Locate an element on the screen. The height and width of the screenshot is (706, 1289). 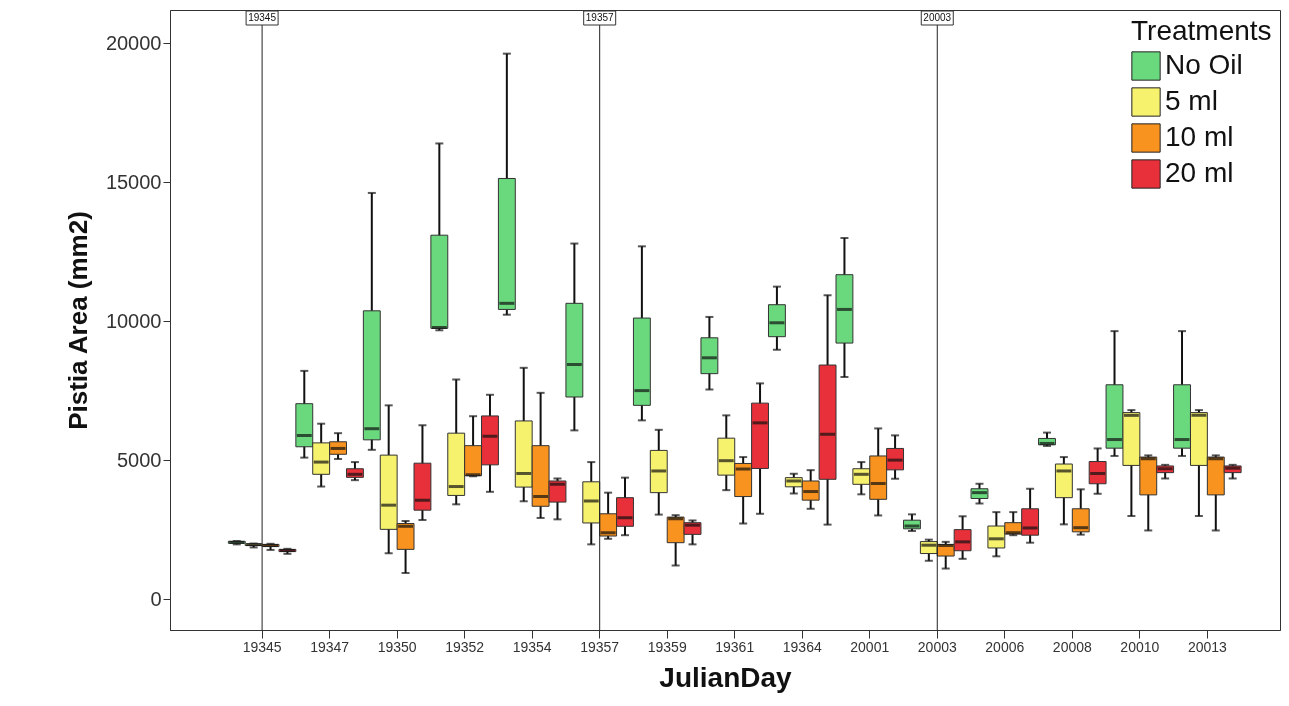
legend-label: 5 ml is located at coordinates (1191, 100).